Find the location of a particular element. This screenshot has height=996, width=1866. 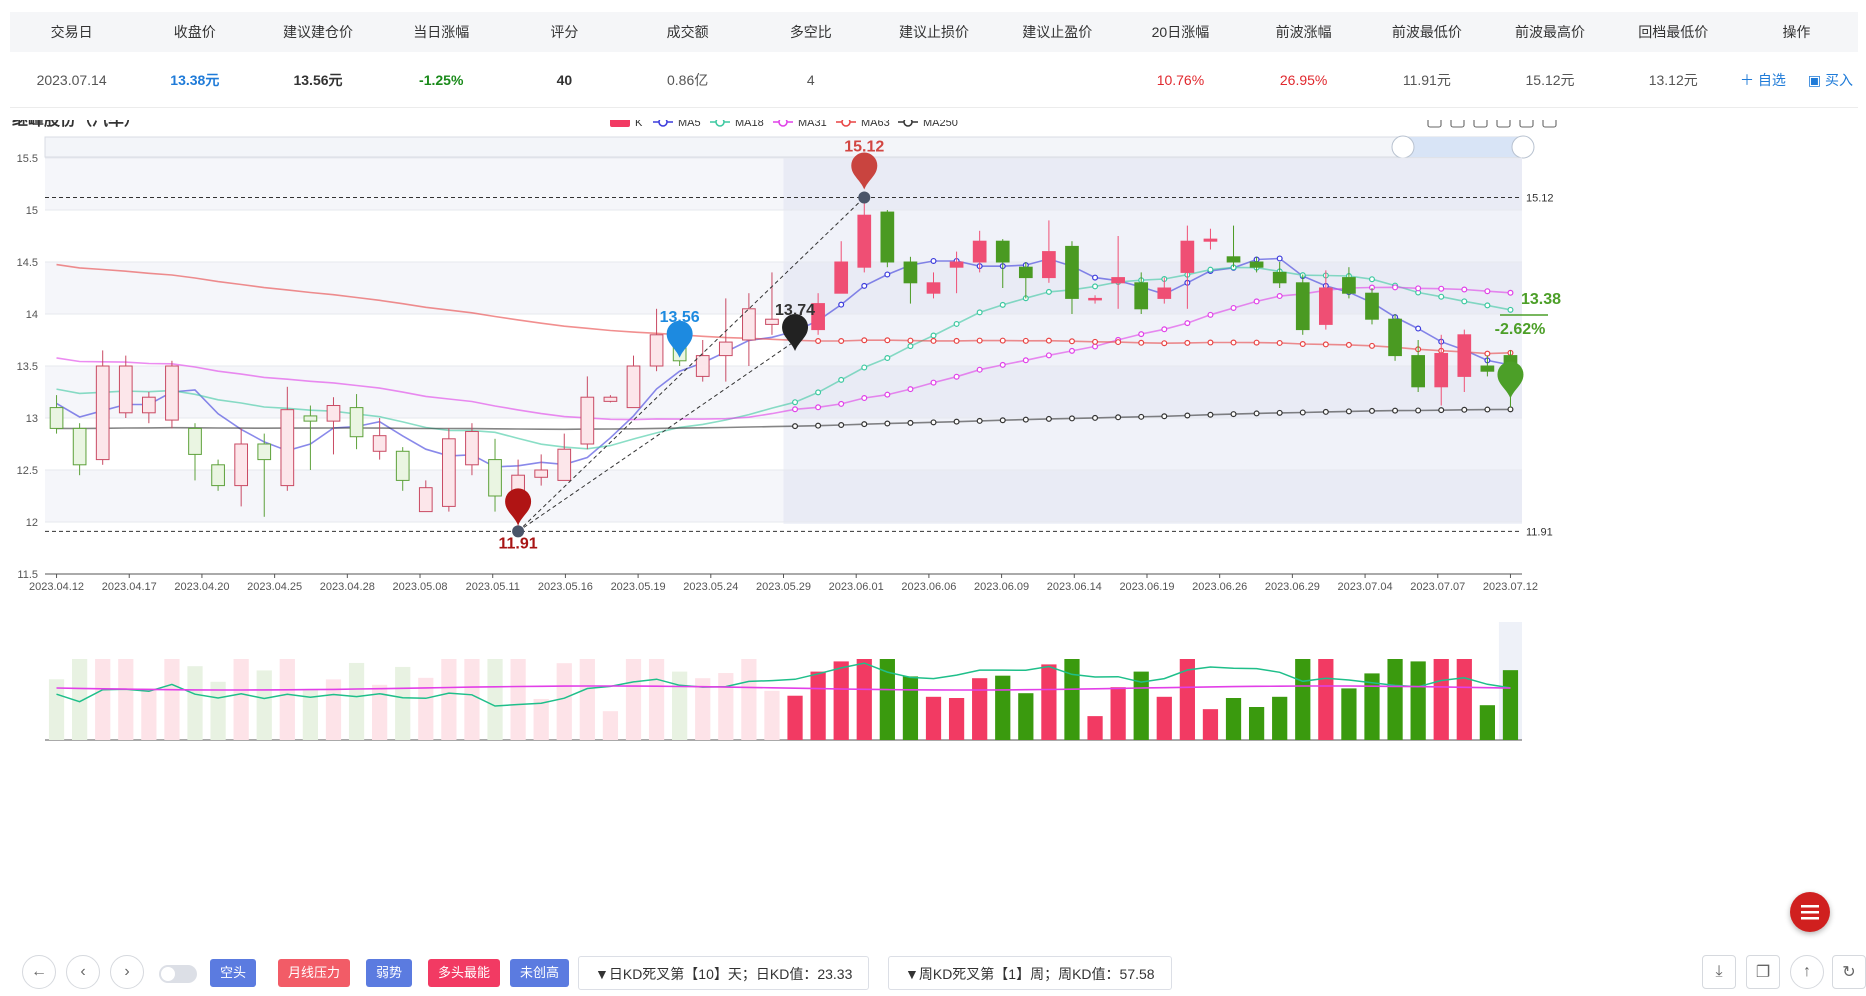

tag-no-new-high: 未创高 is located at coordinates (540, 973).